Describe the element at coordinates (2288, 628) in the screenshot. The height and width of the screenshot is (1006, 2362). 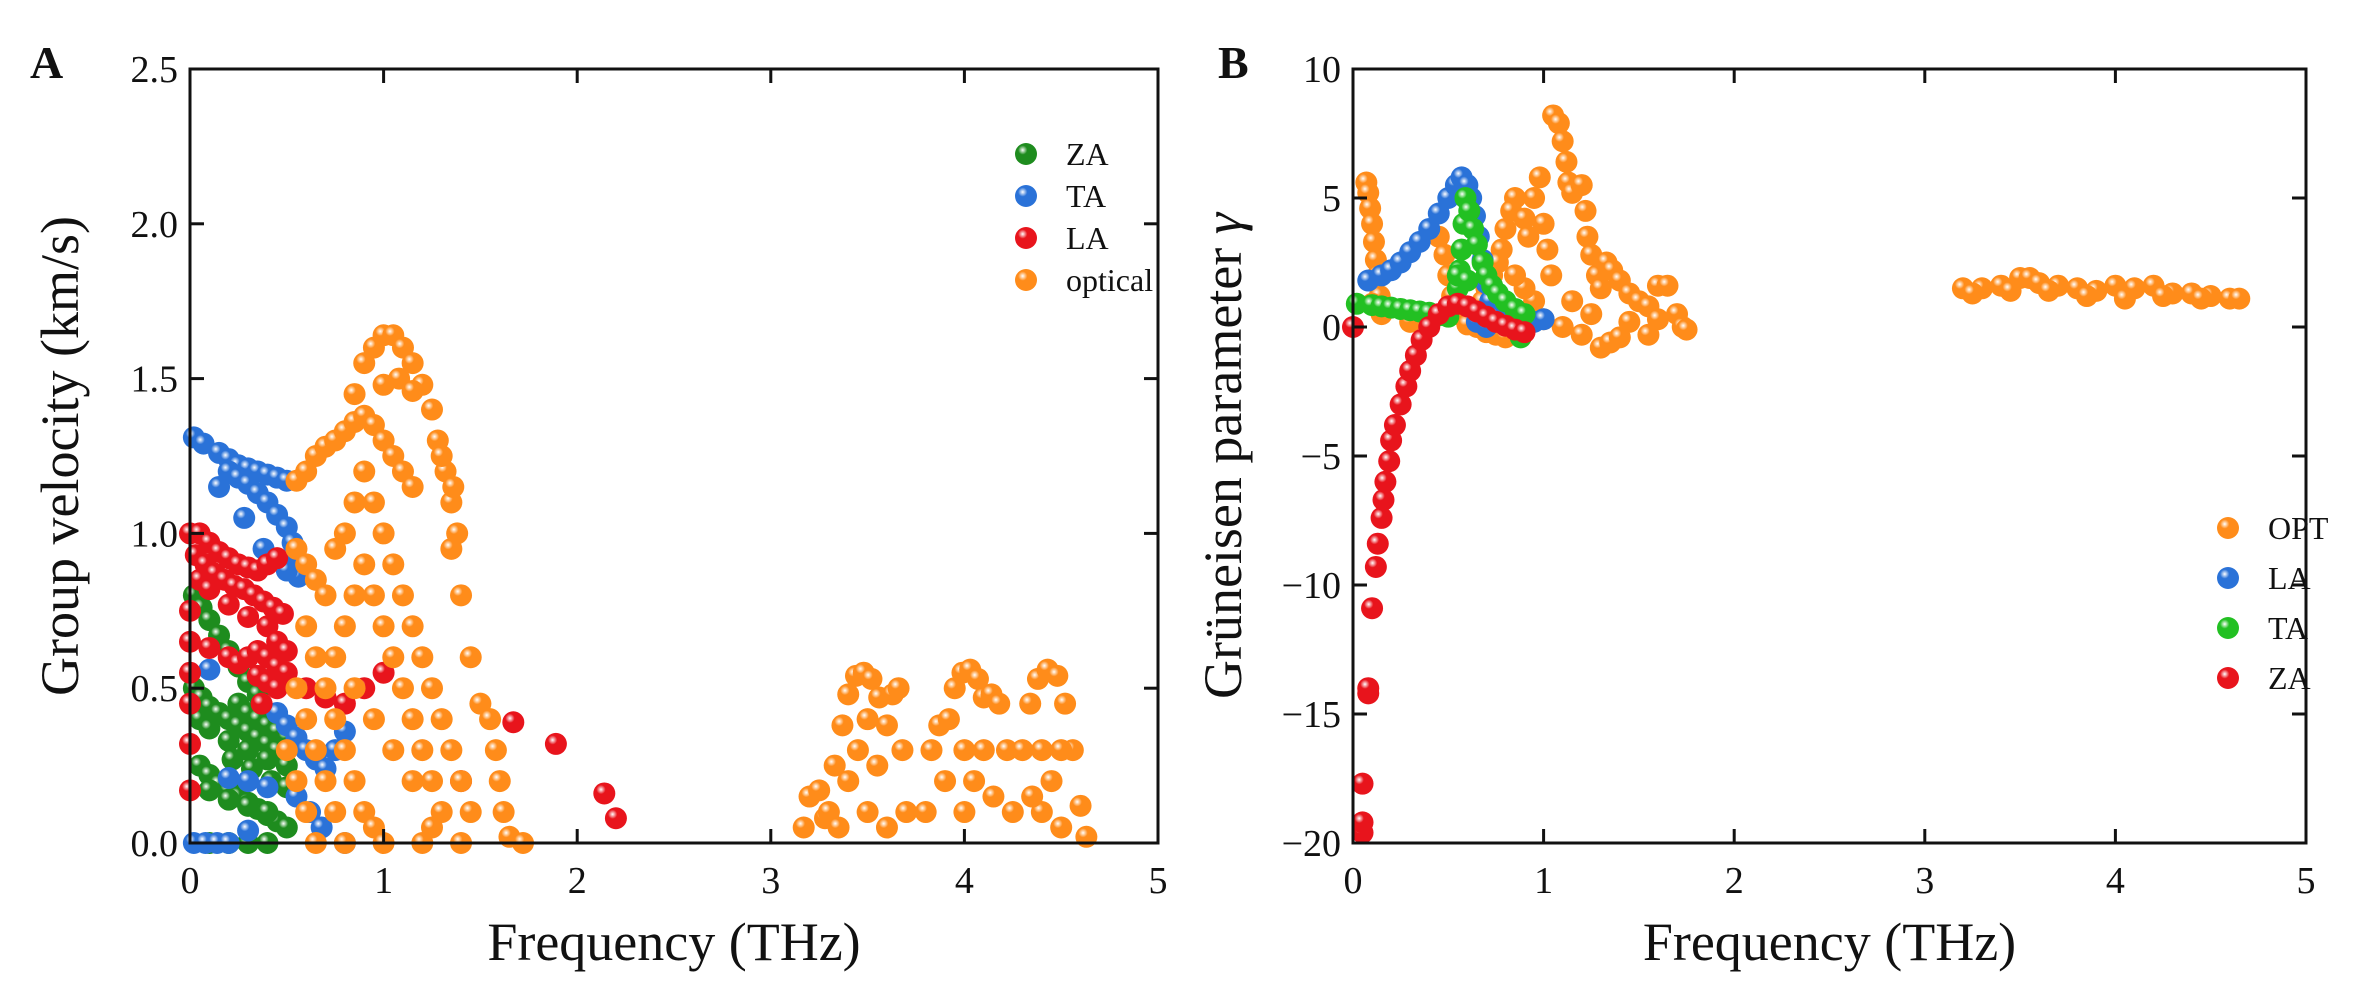
I see `legend-label: TA` at that location.